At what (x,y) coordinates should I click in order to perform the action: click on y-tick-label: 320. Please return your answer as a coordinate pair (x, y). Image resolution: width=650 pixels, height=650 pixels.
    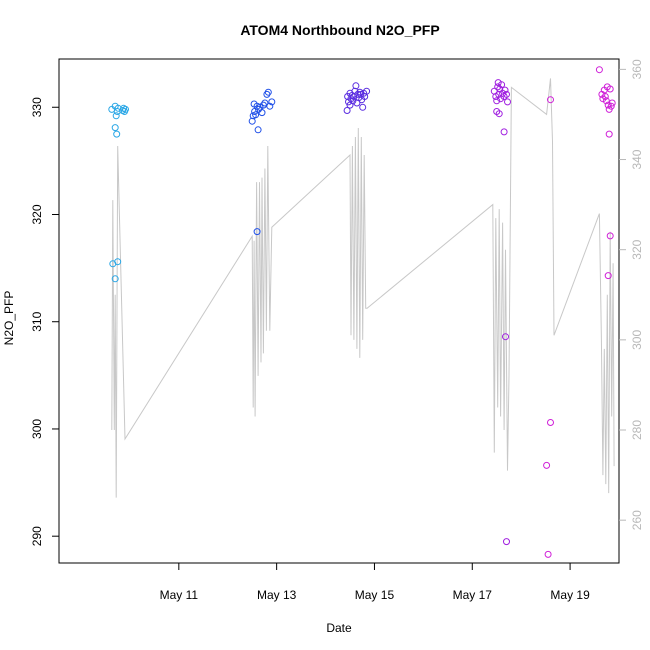
    Looking at the image, I should click on (37, 214).